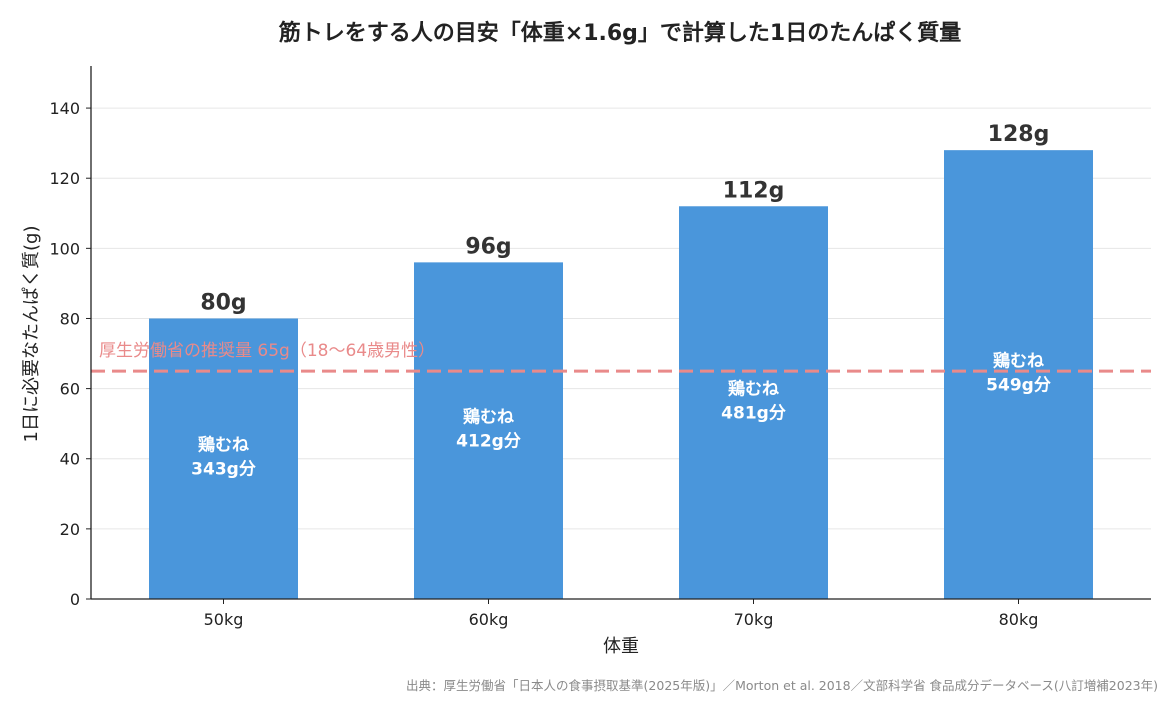  Describe the element at coordinates (223, 302) in the screenshot. I see `bar-value-label: 80g` at that location.